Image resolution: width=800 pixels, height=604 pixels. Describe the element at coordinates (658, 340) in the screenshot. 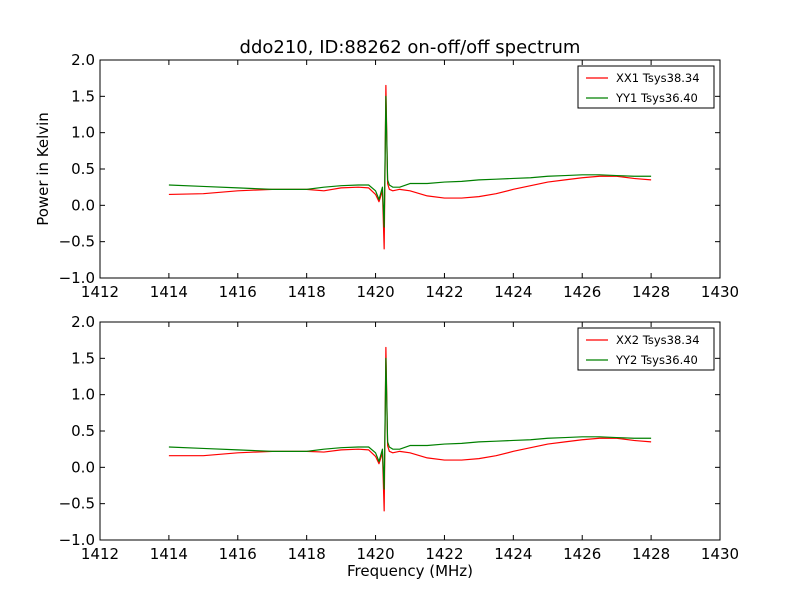

I see `legend-label-1: XX2 Tsys38.34` at that location.